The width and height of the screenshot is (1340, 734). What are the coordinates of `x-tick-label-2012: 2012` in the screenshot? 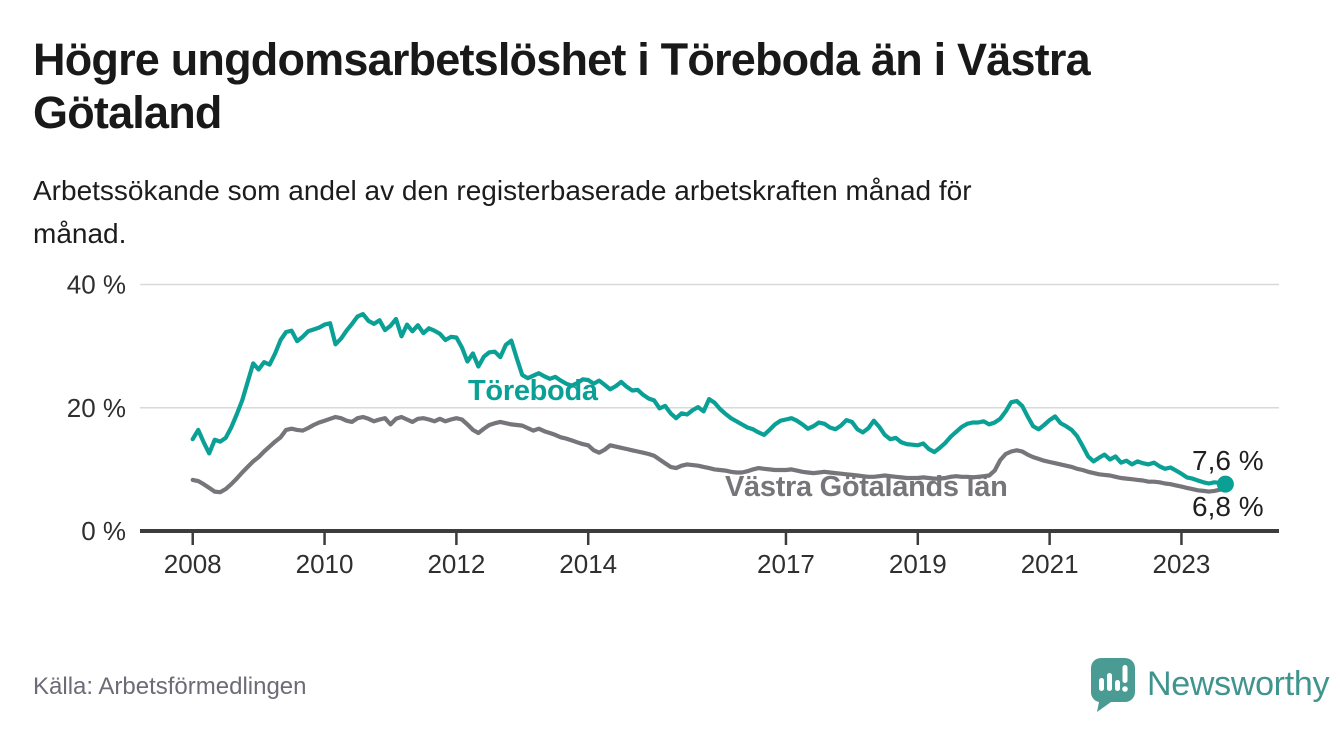 It's located at (456, 564).